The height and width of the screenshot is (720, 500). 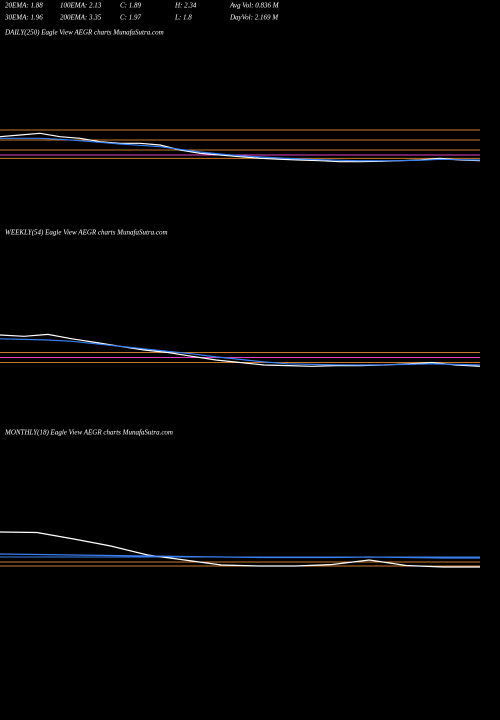 What do you see at coordinates (24, 6) in the screenshot?
I see `stat-label: 20EMA: 1.88` at bounding box center [24, 6].